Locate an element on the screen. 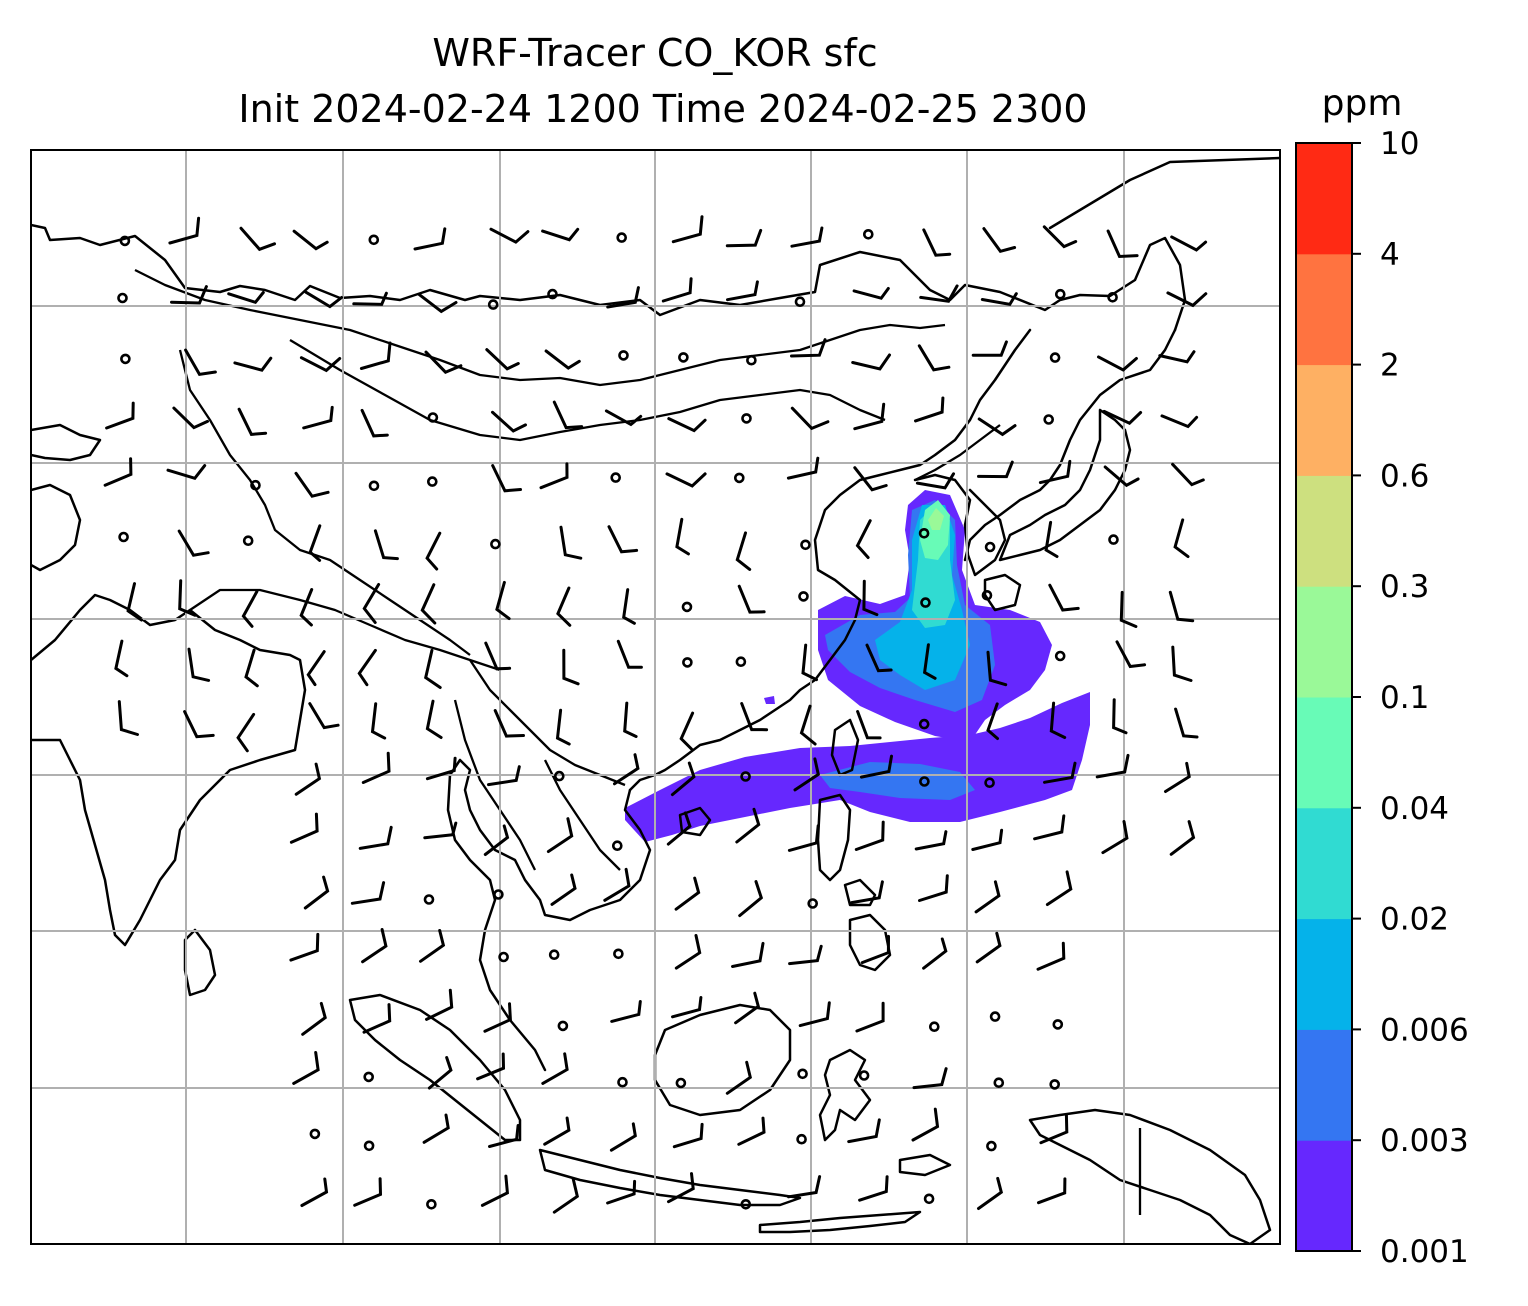 The height and width of the screenshot is (1306, 1528). colorbar-tick-label: 0.001 is located at coordinates (1424, 1252).